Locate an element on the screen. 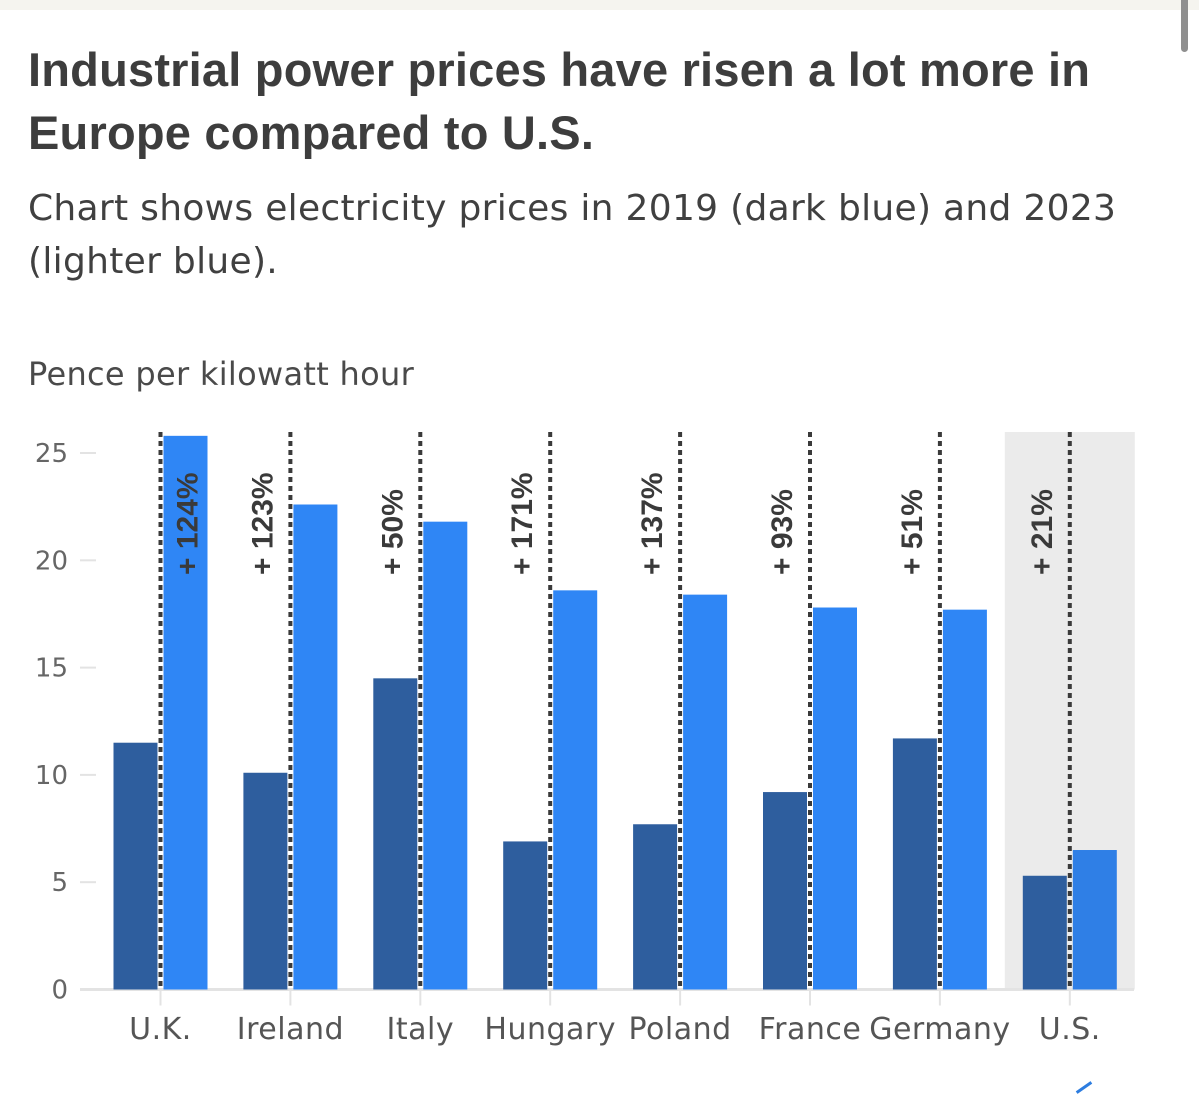 The height and width of the screenshot is (1100, 1199). browser-top-bar is located at coordinates (599, 5).